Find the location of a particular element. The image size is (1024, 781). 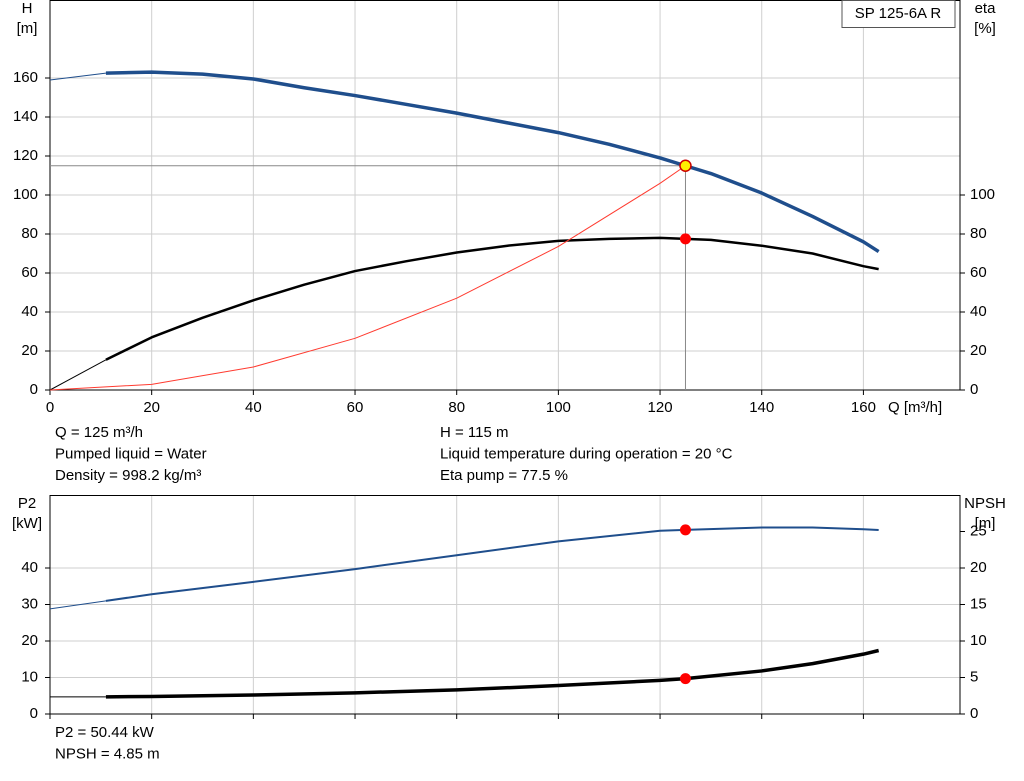

y-axis-label: [m] is located at coordinates (27, 28).